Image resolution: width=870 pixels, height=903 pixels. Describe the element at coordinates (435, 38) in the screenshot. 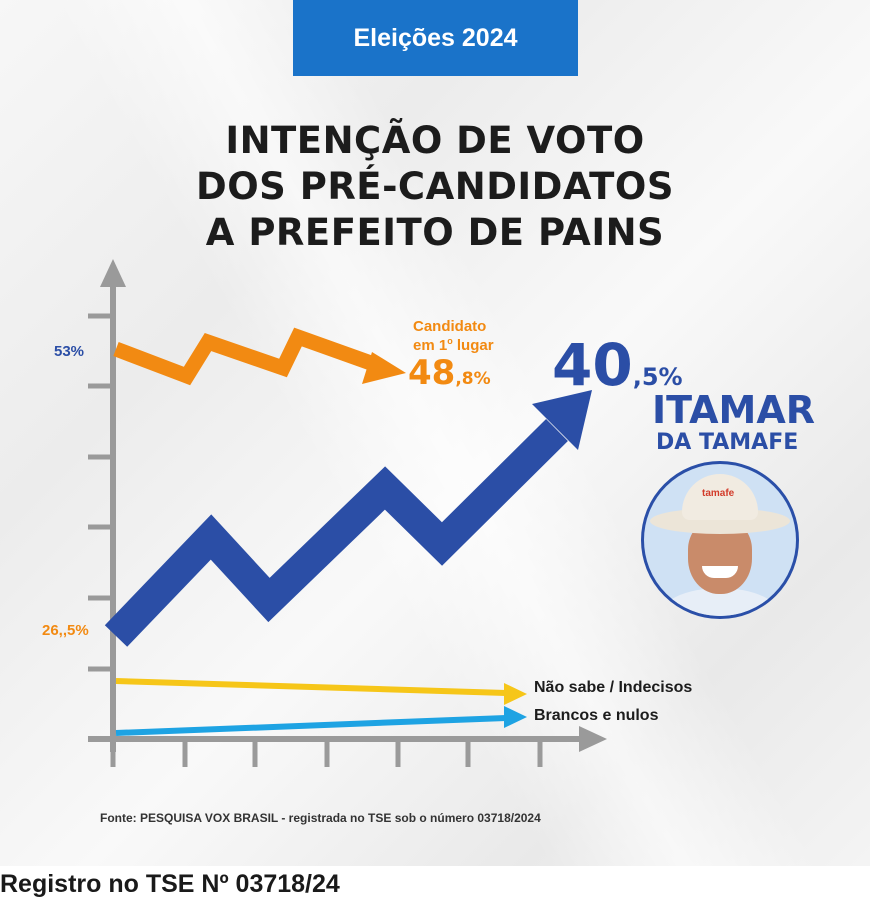

I see `elections-badge: Eleições 2024` at that location.